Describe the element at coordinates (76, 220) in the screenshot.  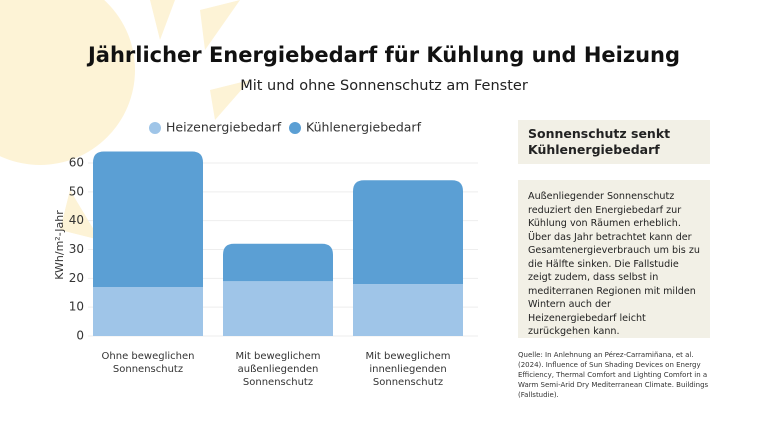
I see `y-tick-label: 40` at that location.